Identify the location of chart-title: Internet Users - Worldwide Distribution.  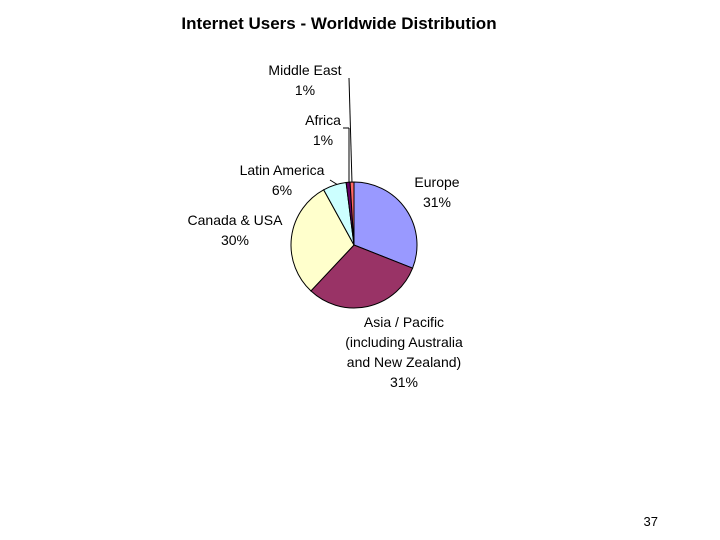
(339, 23).